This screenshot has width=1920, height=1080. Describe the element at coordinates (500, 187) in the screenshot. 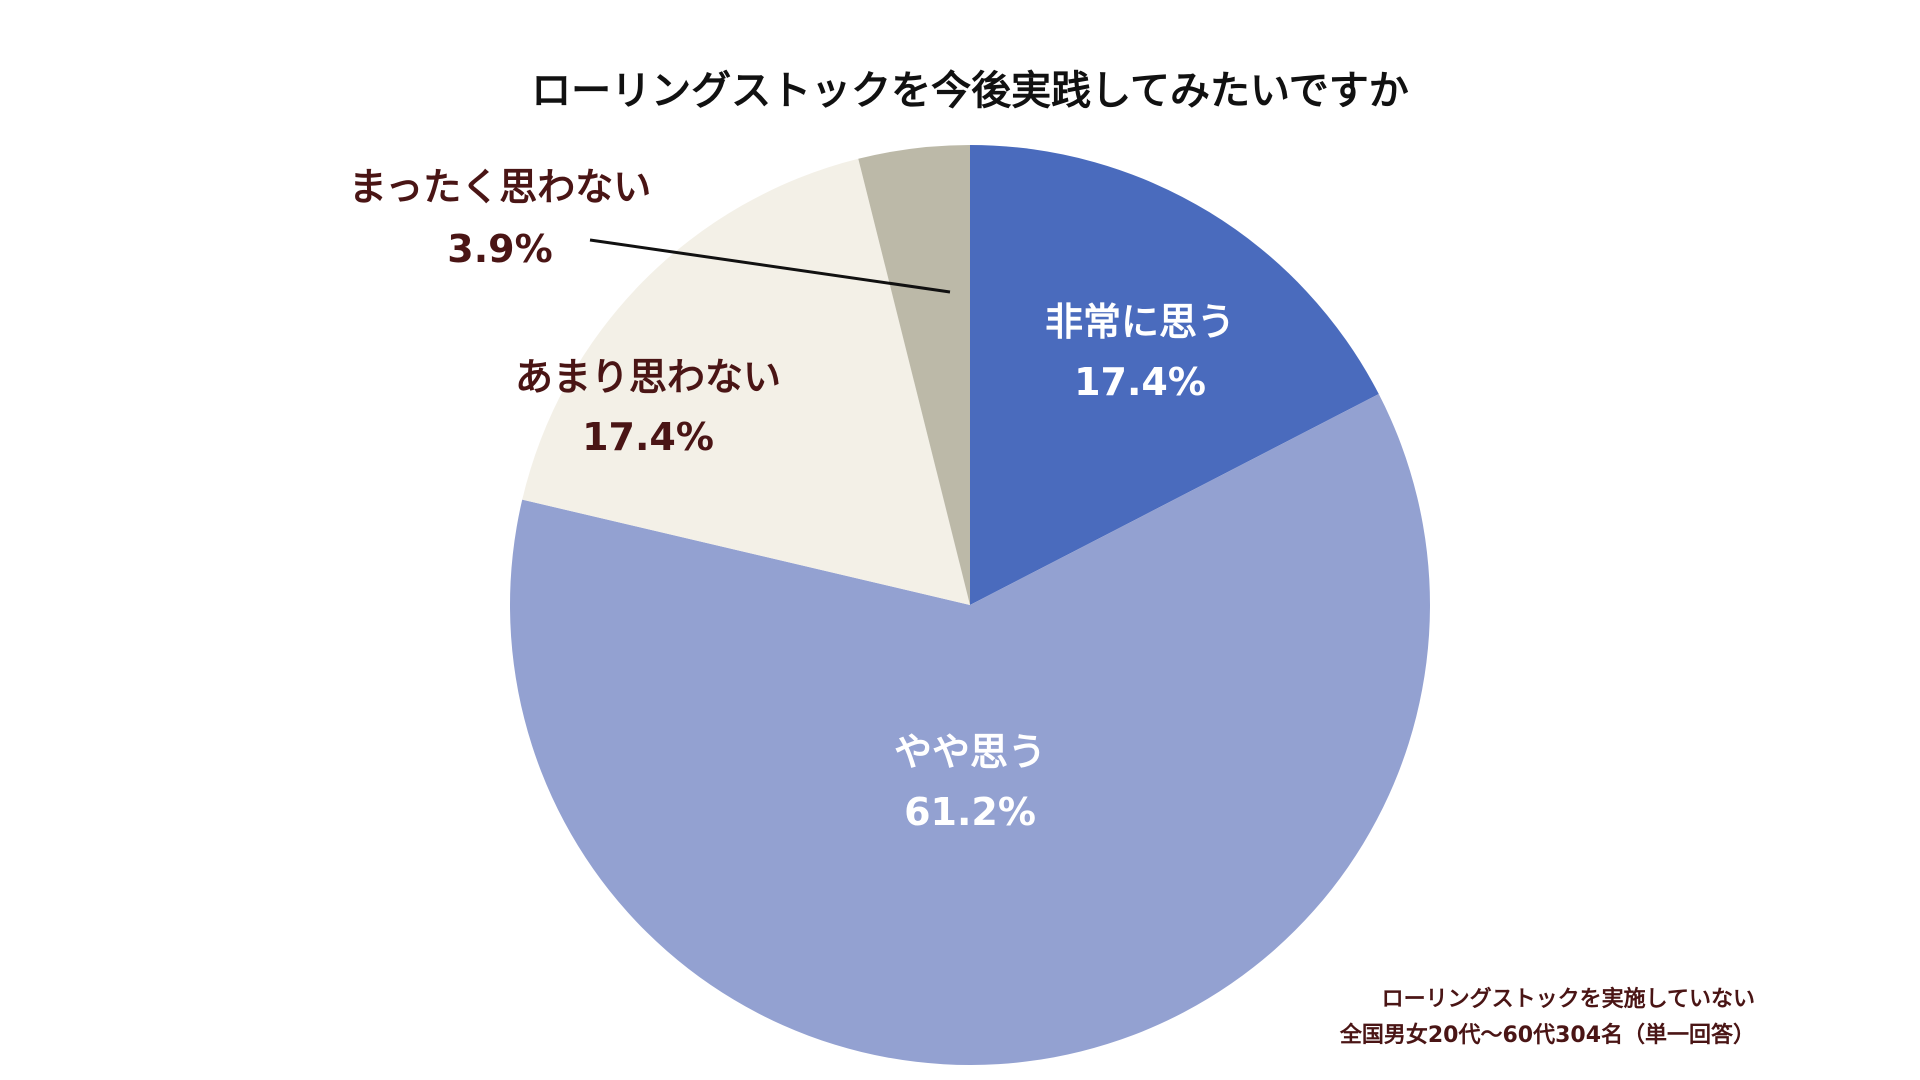

I see `slice-label-name: まったく思わない` at that location.